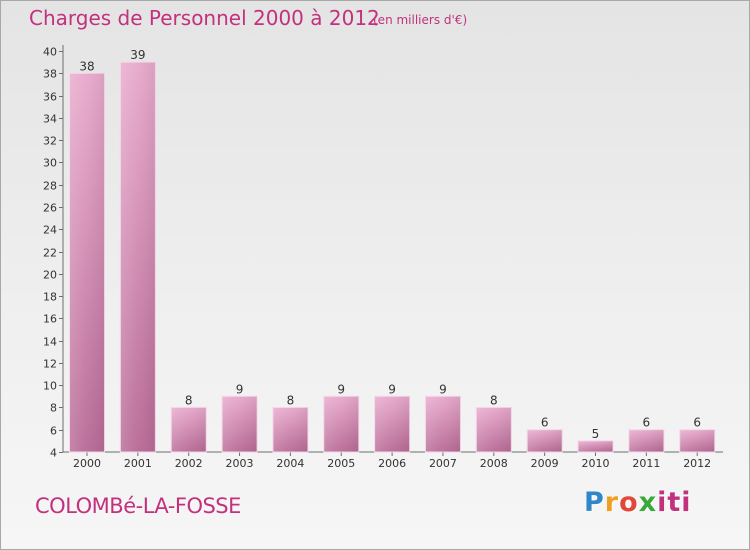 The height and width of the screenshot is (550, 750). What do you see at coordinates (240, 463) in the screenshot?
I see `x-tick-label: 2003` at bounding box center [240, 463].